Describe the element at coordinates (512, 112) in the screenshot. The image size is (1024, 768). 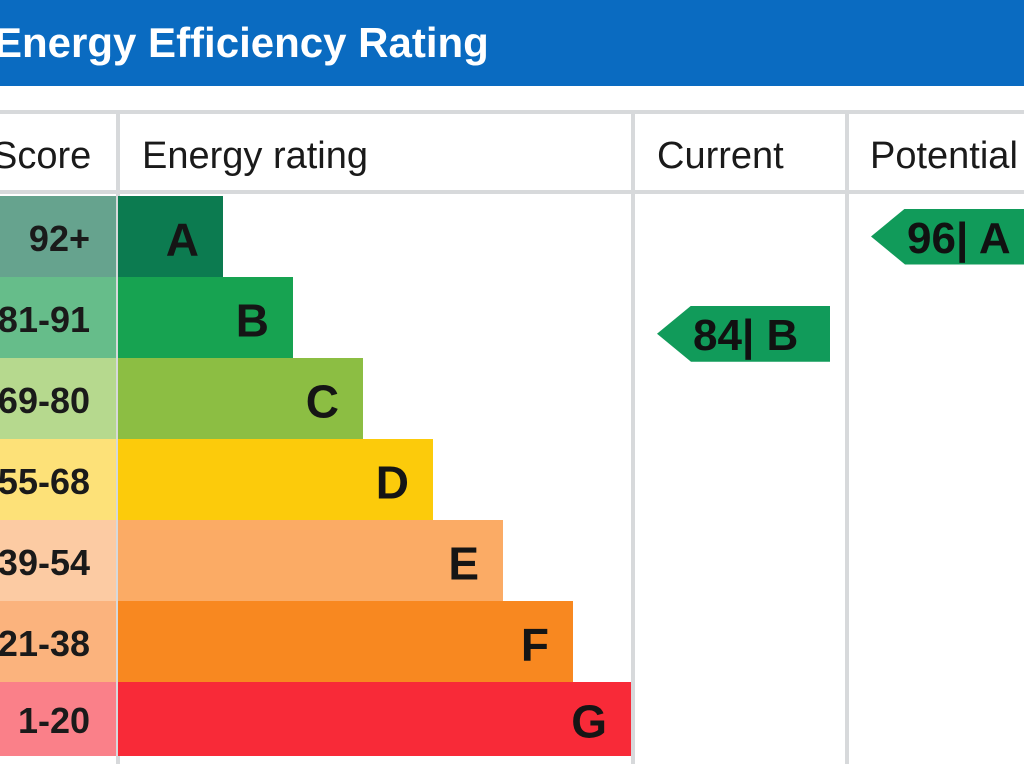
I see `table-top-border` at that location.